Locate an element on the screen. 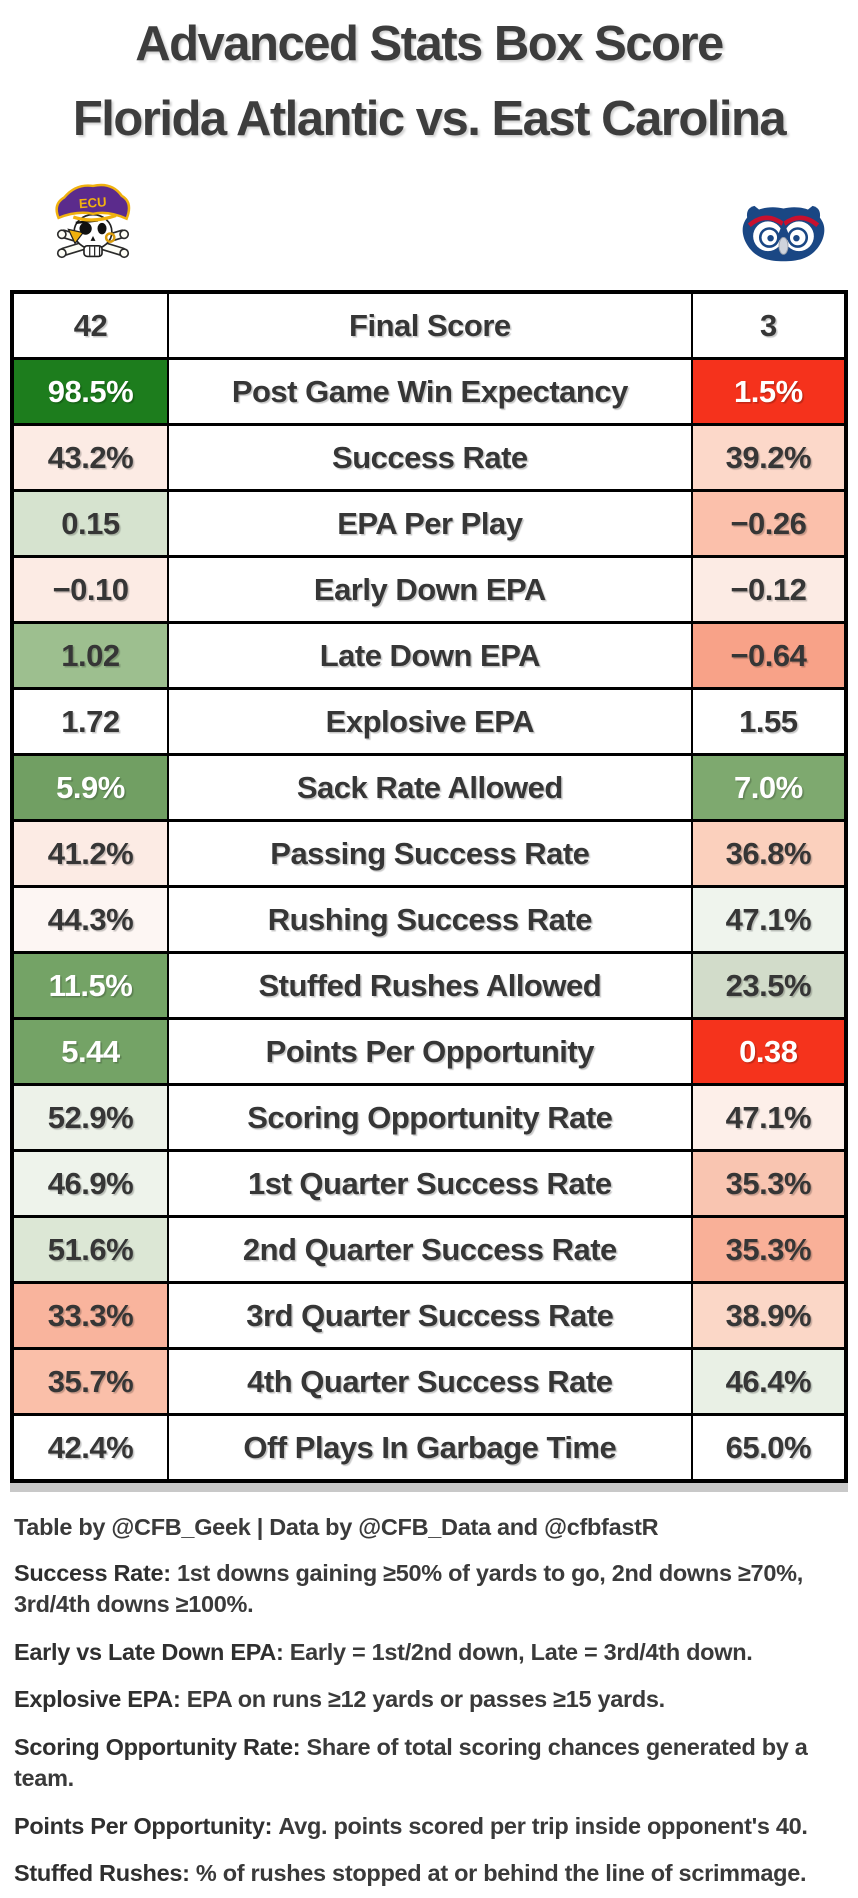  page-title-line2: Florida Atlantic vs. East Carolina is located at coordinates (429, 119).